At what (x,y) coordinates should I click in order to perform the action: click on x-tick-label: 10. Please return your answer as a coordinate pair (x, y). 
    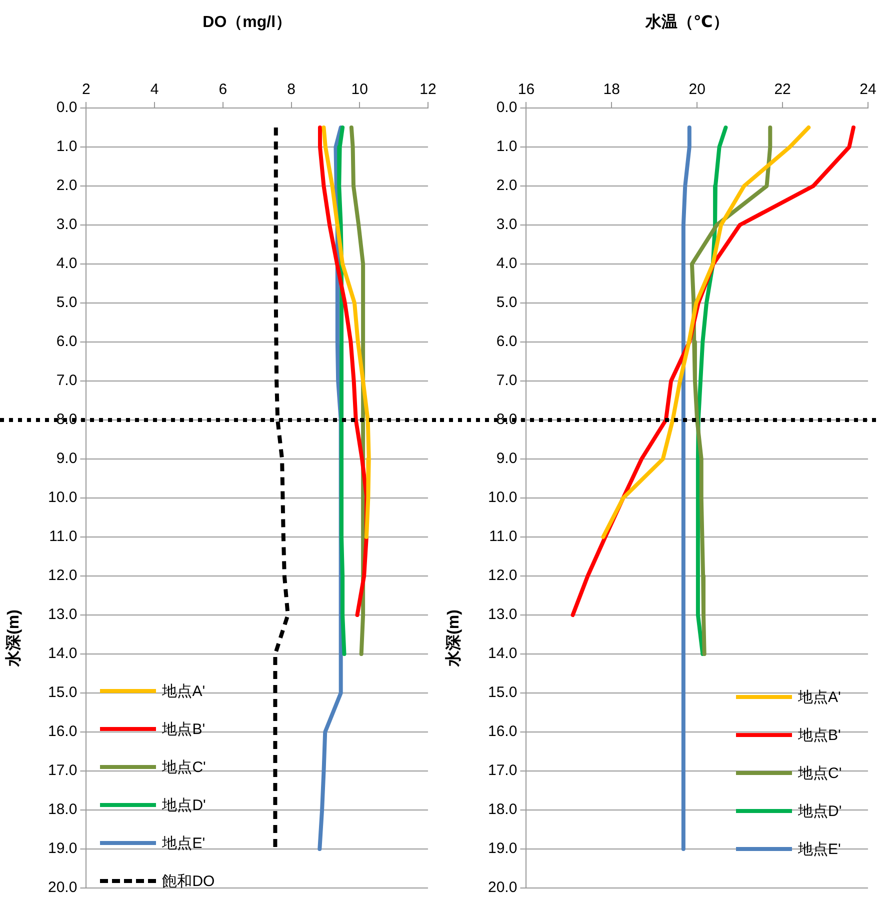
    Looking at the image, I should click on (359, 89).